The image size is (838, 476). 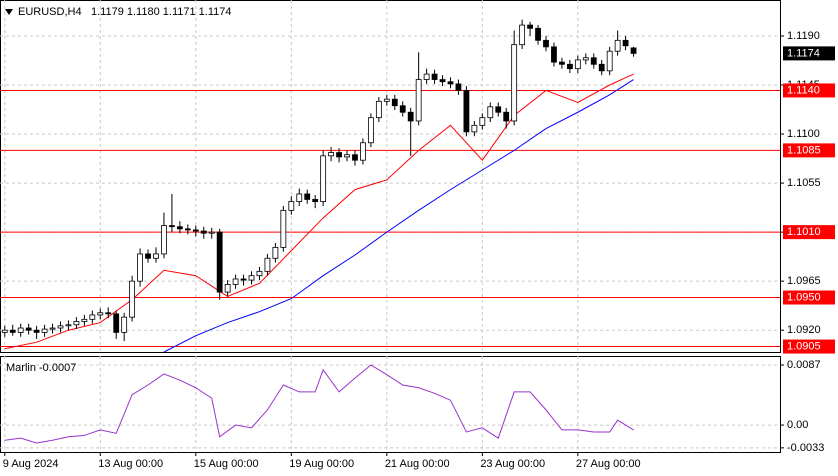 What do you see at coordinates (804, 330) in the screenshot?
I see `y-tick-label: 1.0920` at bounding box center [804, 330].